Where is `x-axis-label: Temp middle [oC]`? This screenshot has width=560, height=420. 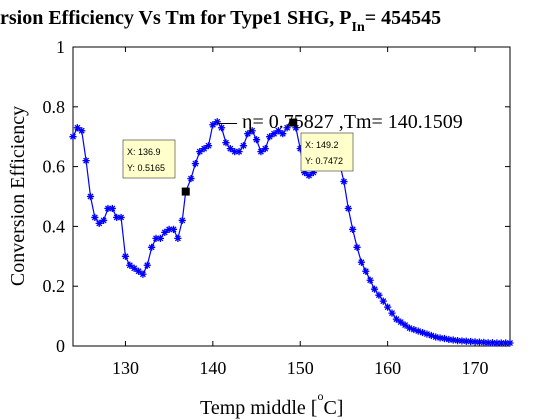
x-axis-label: Temp middle [oC] is located at coordinates (271, 404).